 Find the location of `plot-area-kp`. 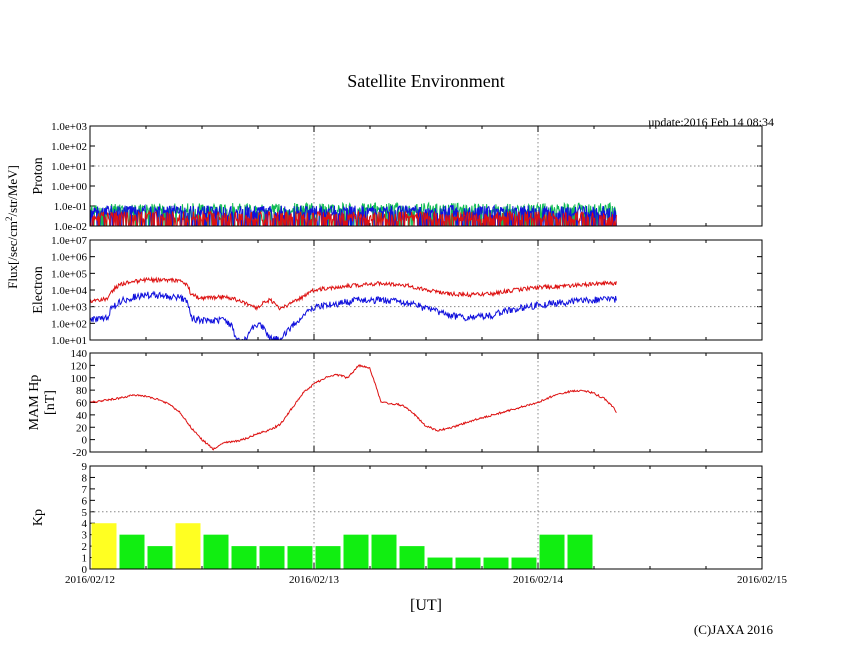

plot-area-kp is located at coordinates (342, 546).